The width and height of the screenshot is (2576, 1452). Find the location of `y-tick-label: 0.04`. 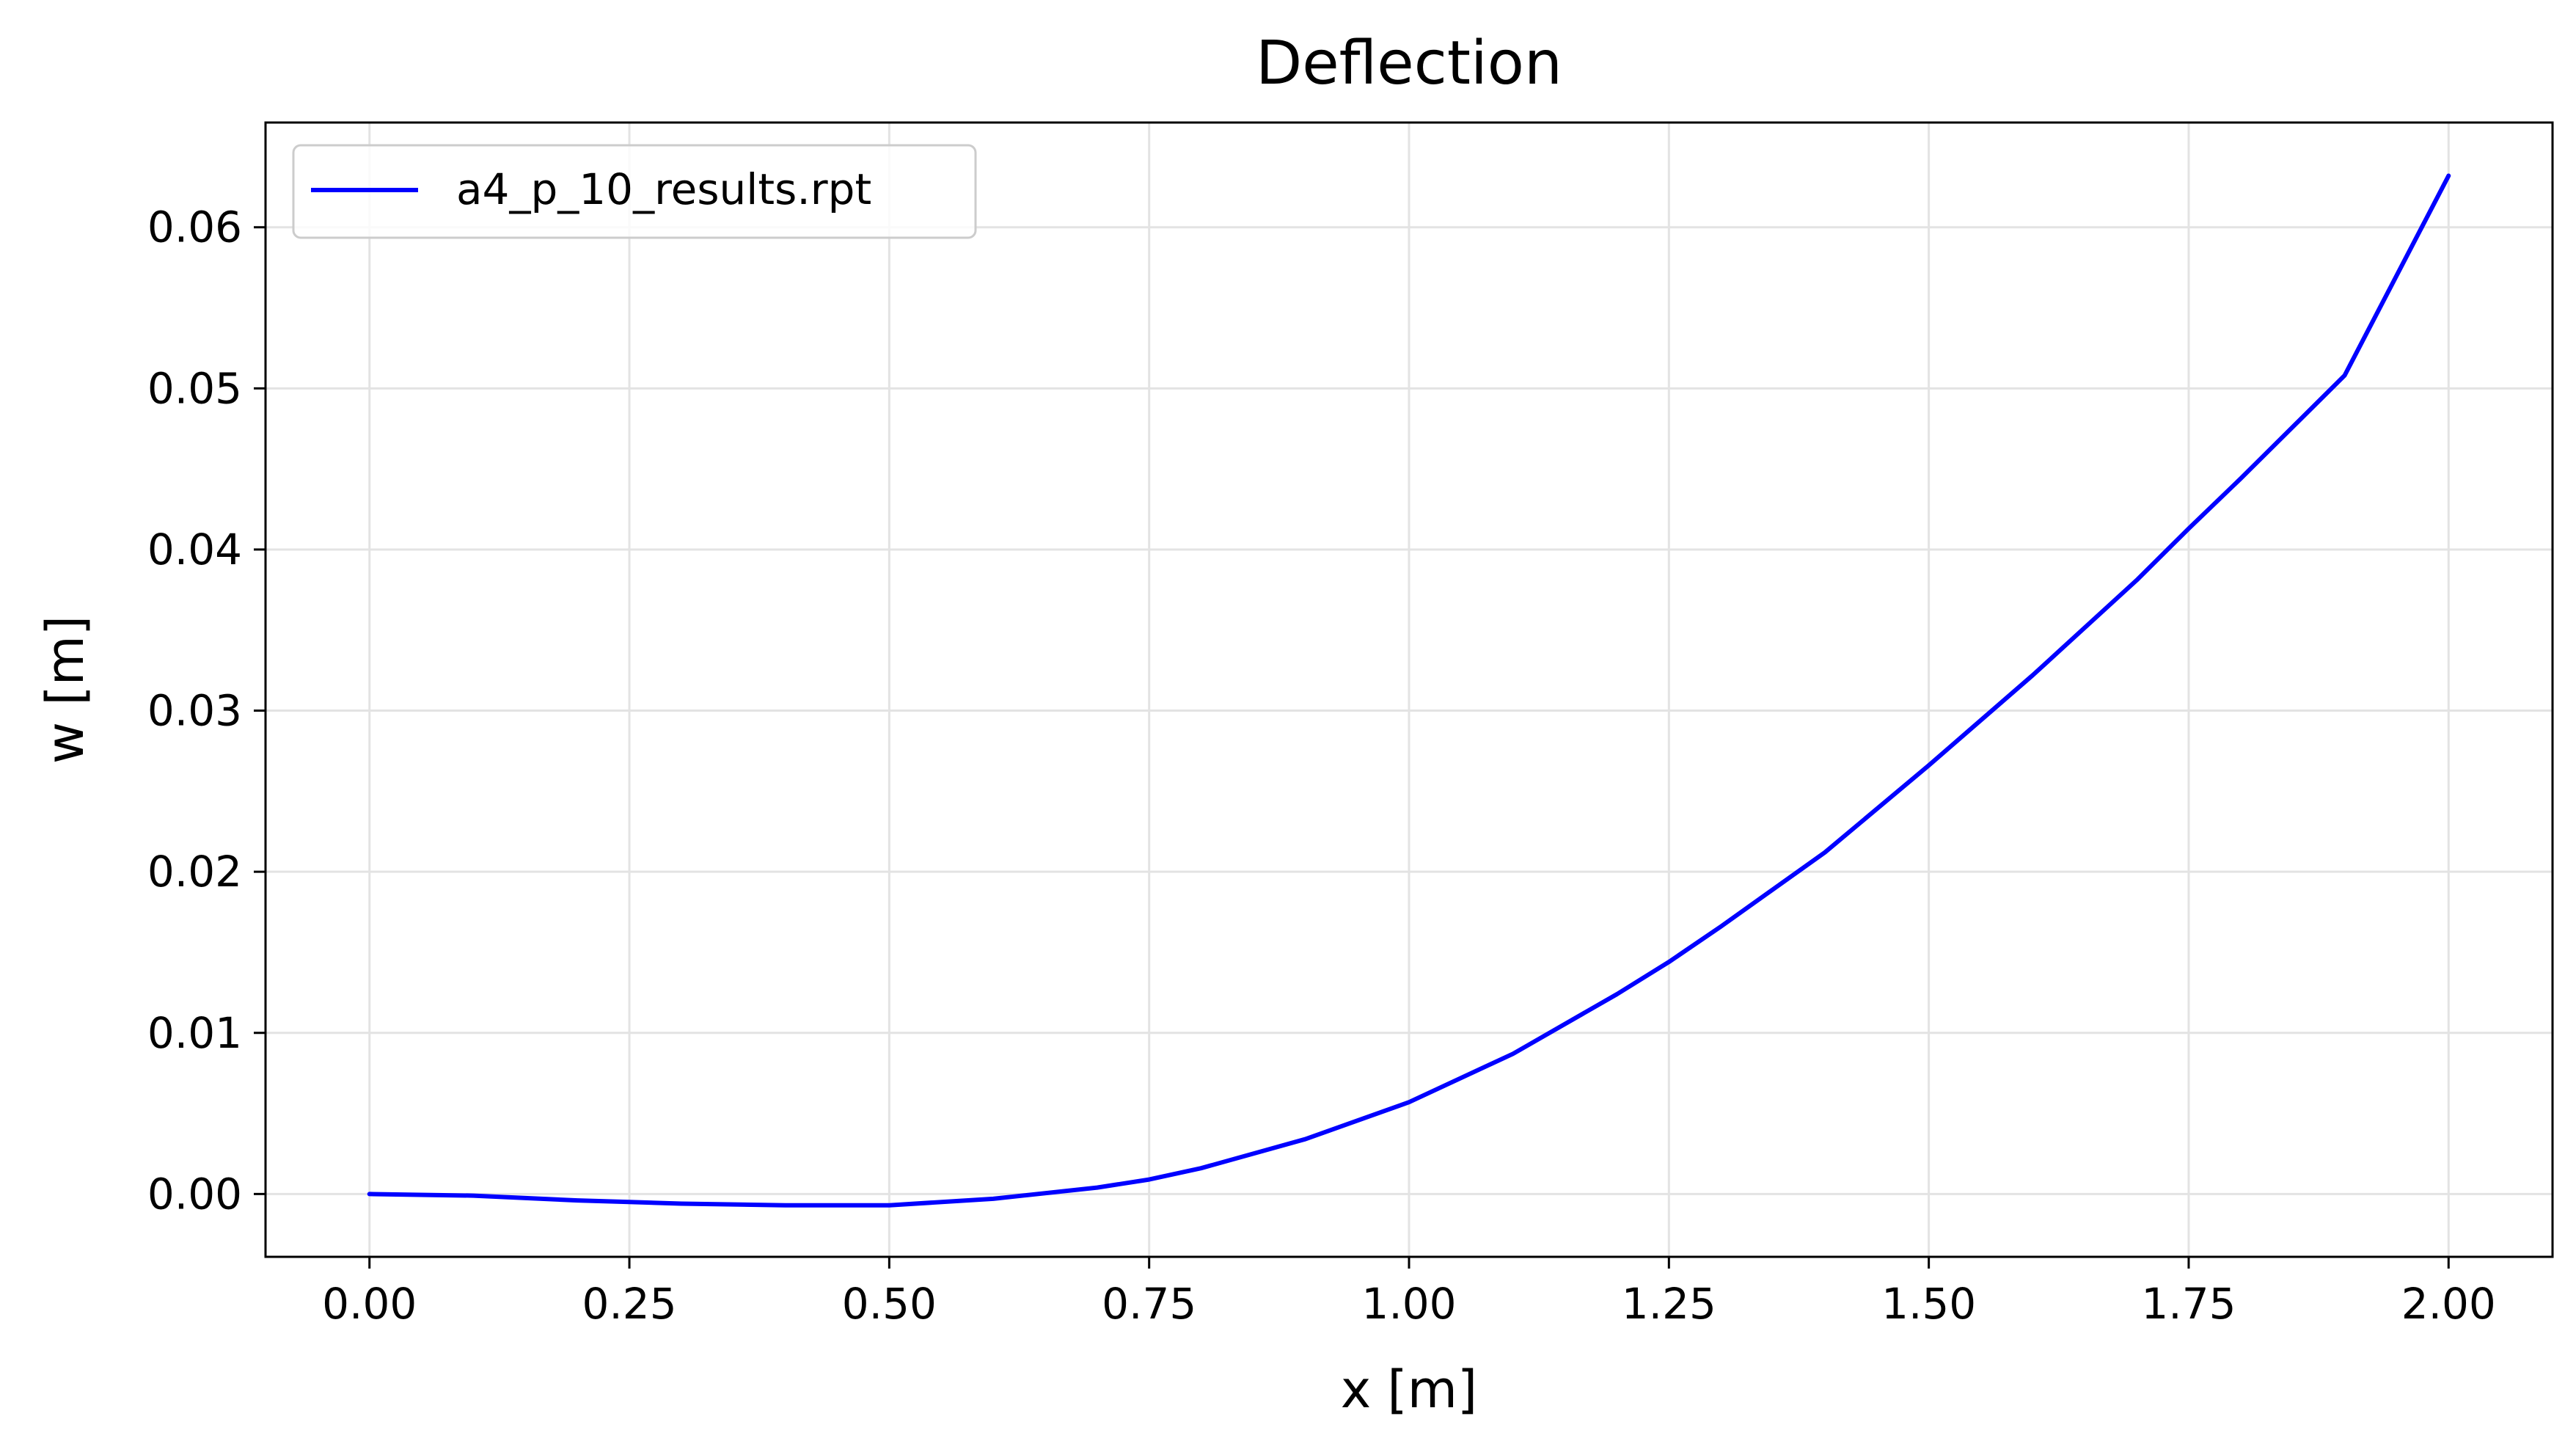

y-tick-label: 0.04 is located at coordinates (194, 549).